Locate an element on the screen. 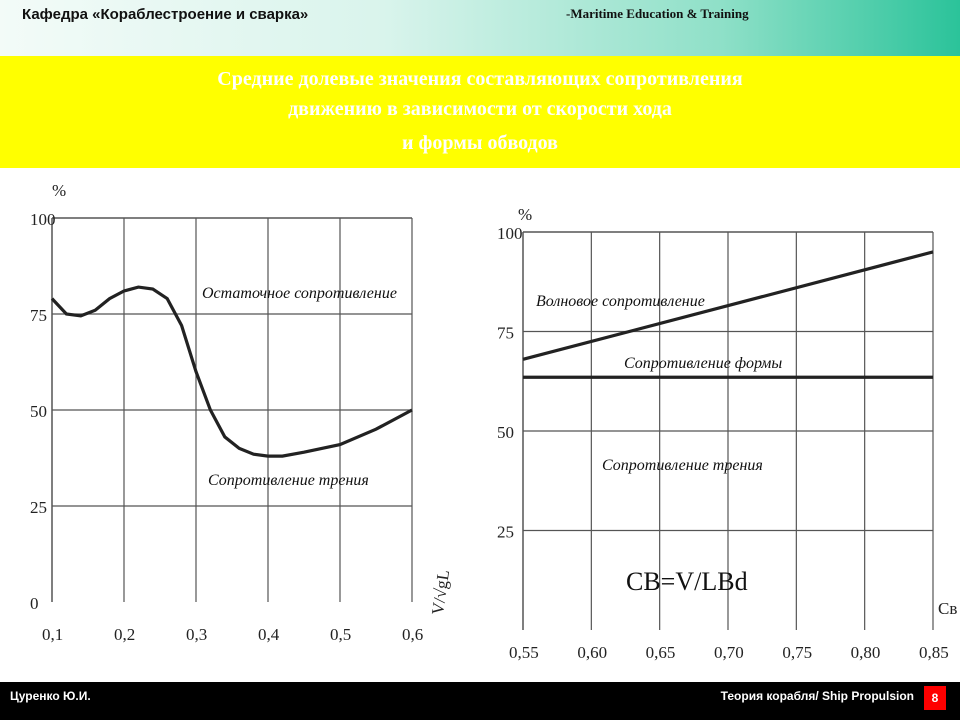 This screenshot has height=720, width=960. left-y-unit-label: % is located at coordinates (59, 190).